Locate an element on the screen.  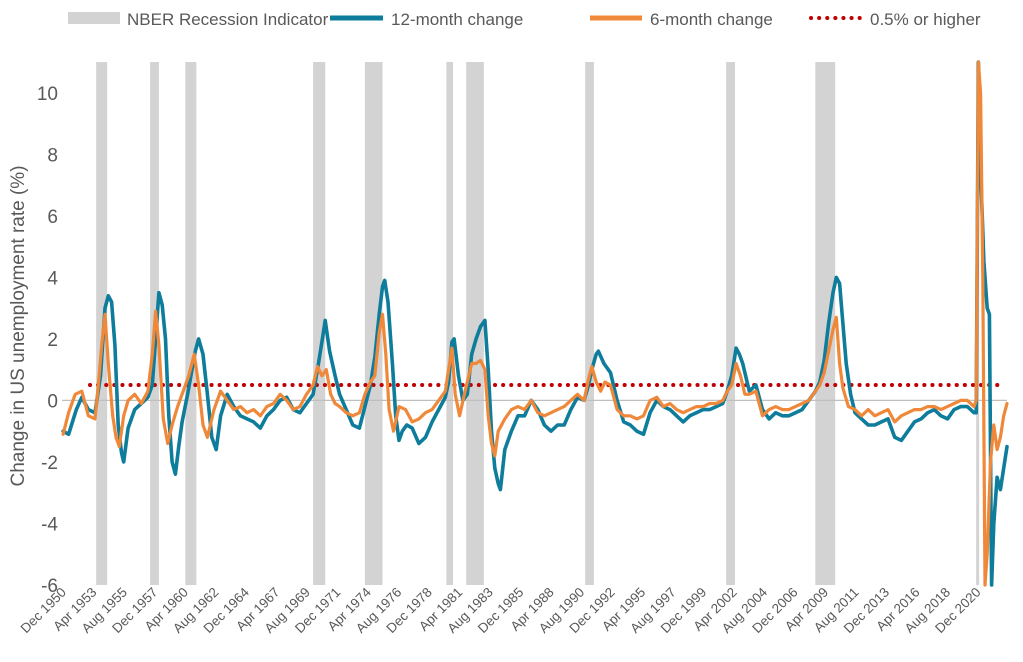
legend-label-6-month: 6-month change is located at coordinates (711, 19).